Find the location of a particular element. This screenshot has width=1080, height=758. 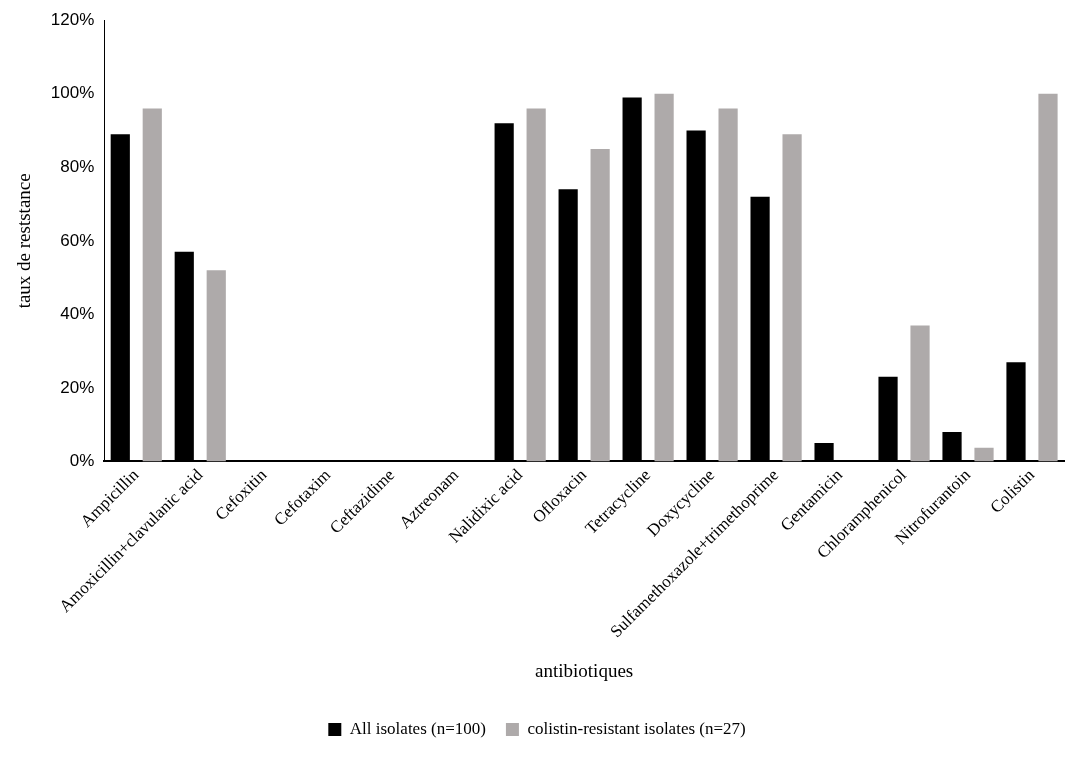

y-tick-label: 100% is located at coordinates (72, 93).